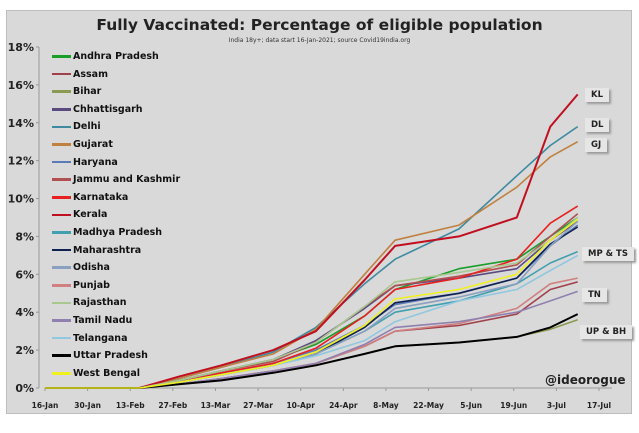 This screenshot has height=433, width=639. What do you see at coordinates (90, 74) in the screenshot?
I see `legend-label: Assam` at bounding box center [90, 74].